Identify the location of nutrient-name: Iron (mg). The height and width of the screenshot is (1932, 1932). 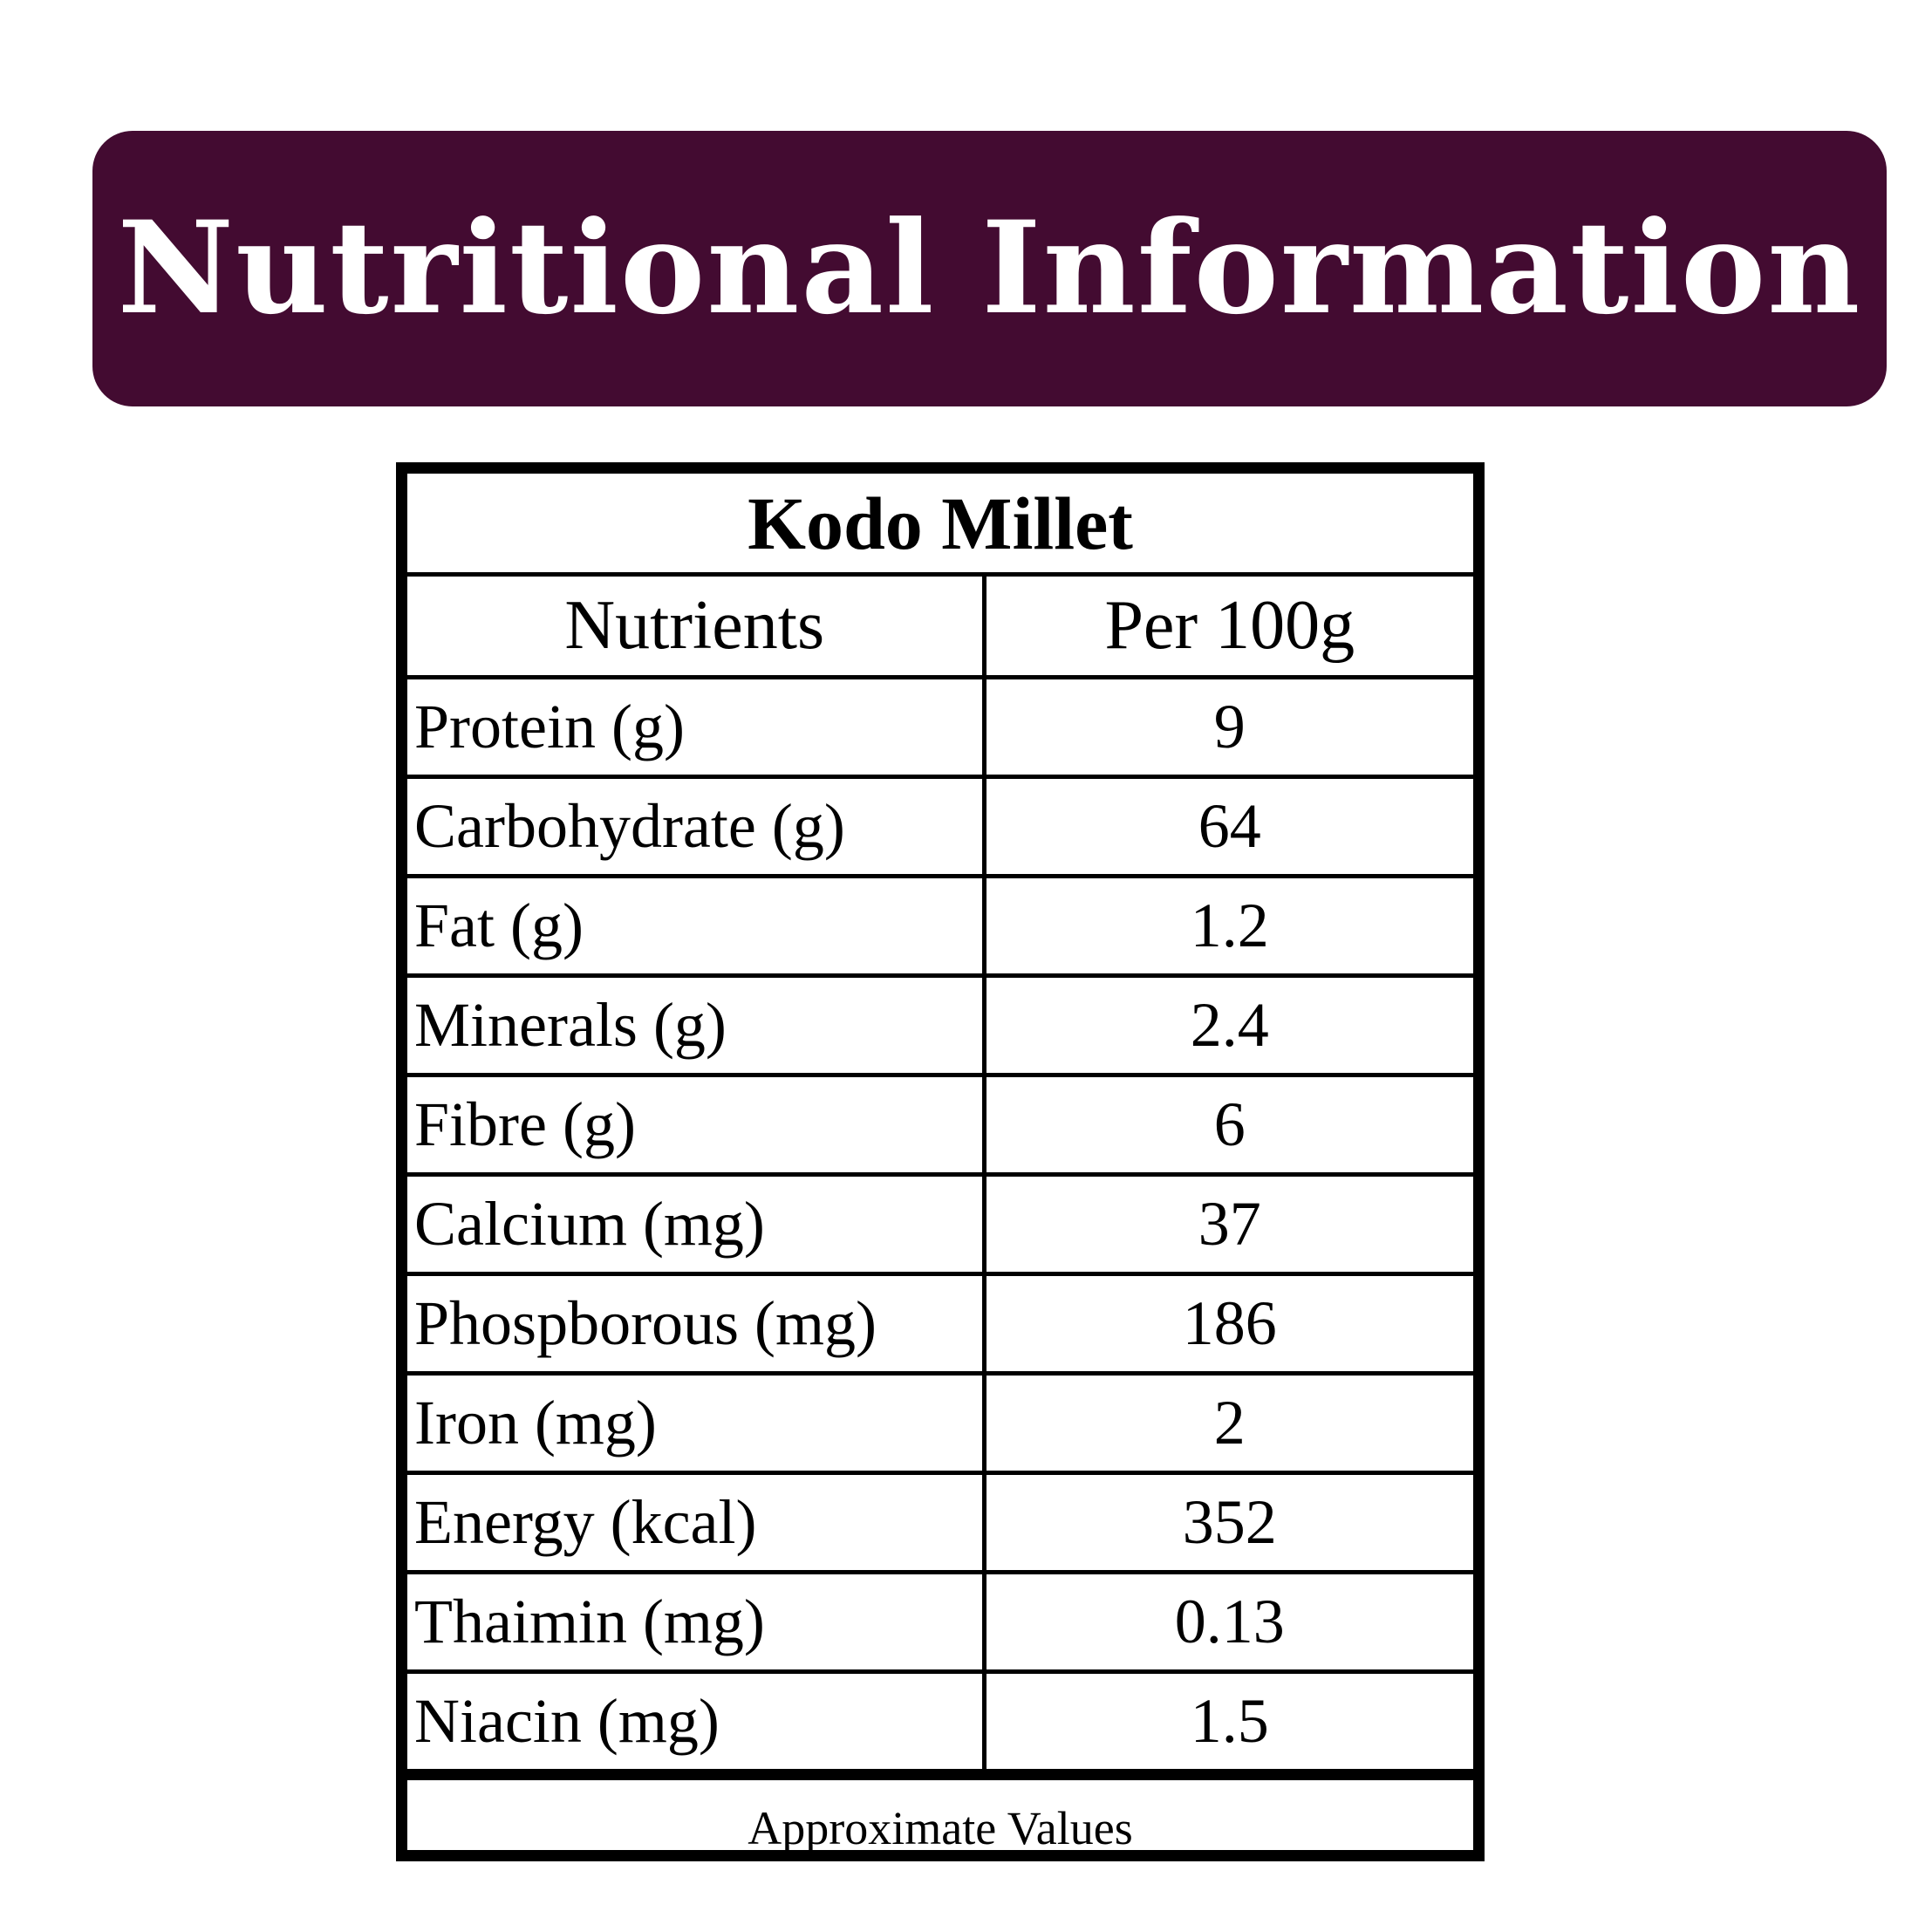
(696, 1423).